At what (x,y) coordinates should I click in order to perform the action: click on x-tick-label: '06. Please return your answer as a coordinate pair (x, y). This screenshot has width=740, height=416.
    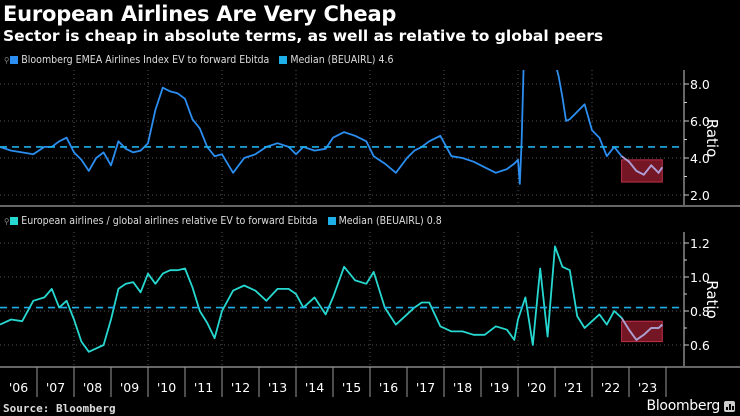
    Looking at the image, I should click on (18, 387).